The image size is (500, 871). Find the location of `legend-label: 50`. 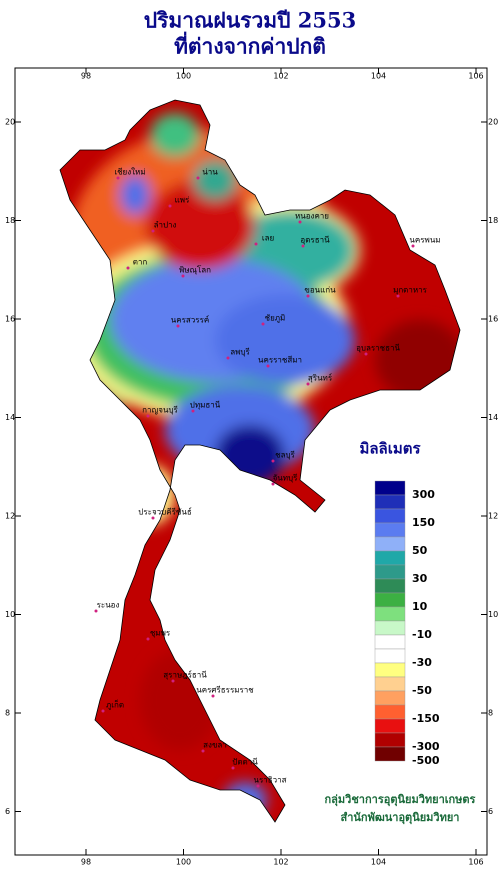

legend-label: 50 is located at coordinates (420, 550).